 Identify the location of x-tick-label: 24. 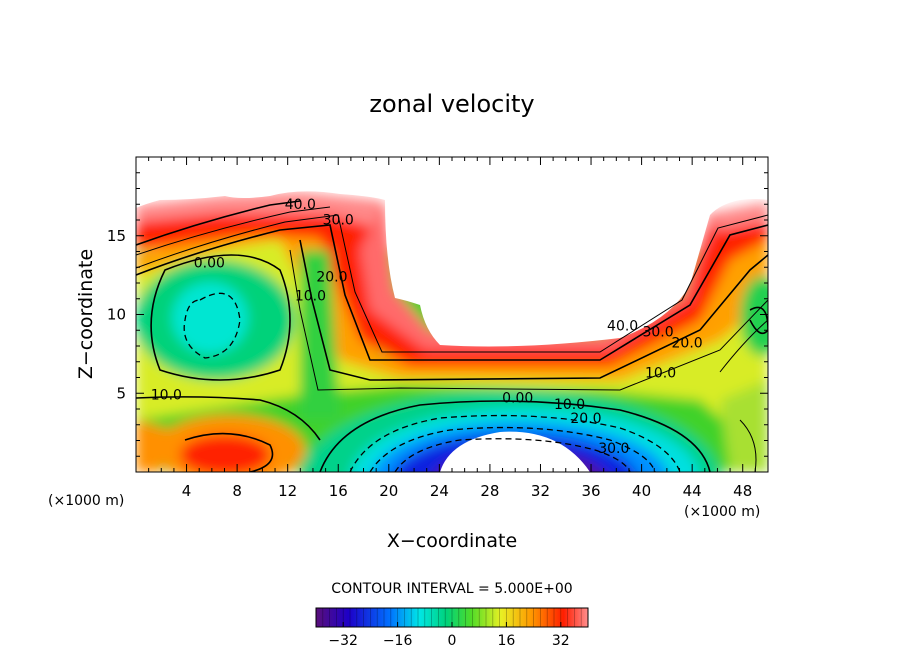
(439, 491).